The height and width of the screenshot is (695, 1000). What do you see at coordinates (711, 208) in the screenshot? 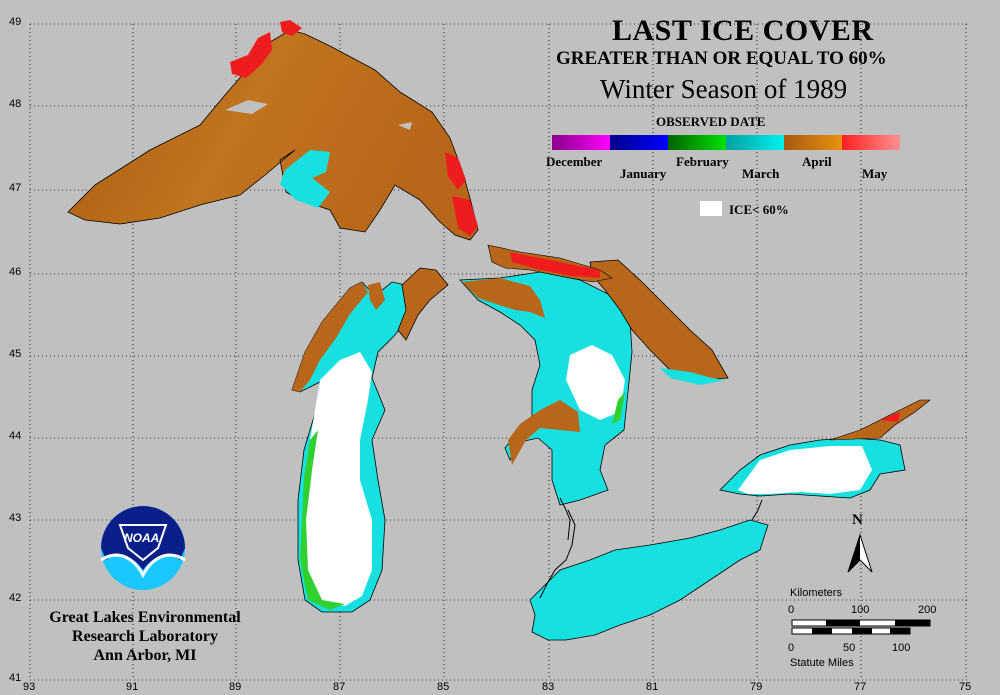
I see `no-ice-swatch` at bounding box center [711, 208].